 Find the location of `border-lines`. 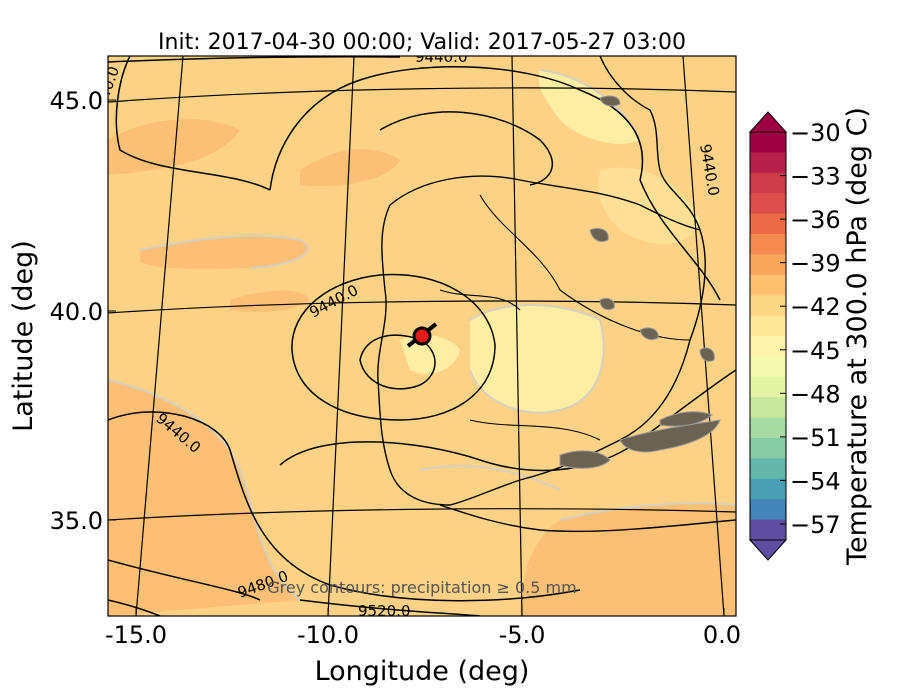

border-lines is located at coordinates (565, 317).